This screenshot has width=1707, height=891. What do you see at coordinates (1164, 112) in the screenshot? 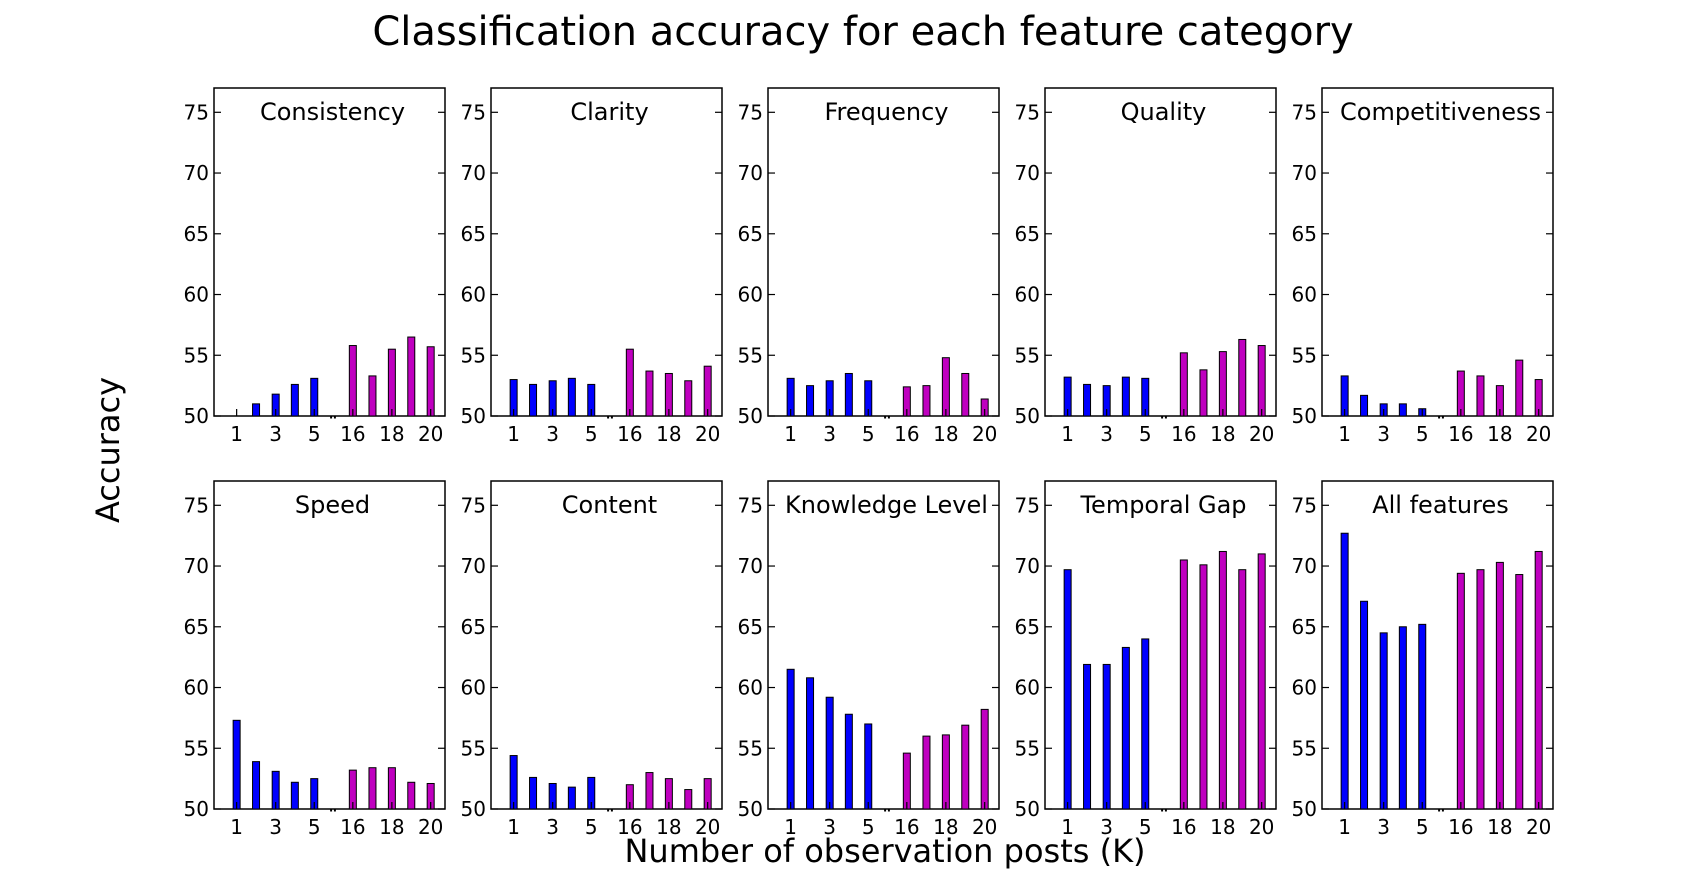
I see `subplot-title: Quality` at bounding box center [1164, 112].